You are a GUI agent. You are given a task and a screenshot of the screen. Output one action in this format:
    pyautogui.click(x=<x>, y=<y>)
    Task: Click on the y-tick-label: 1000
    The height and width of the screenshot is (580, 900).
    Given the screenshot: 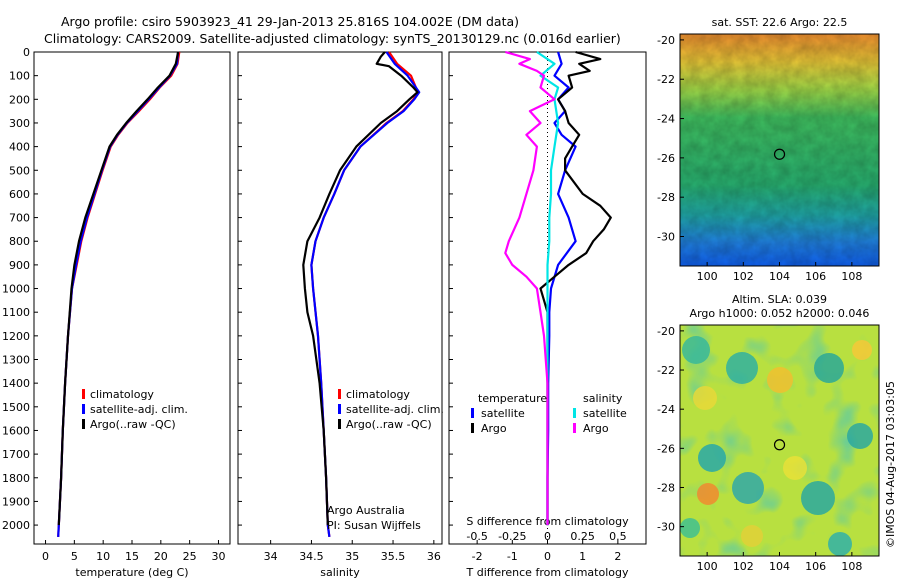 What is the action you would take?
    pyautogui.click(x=16, y=289)
    